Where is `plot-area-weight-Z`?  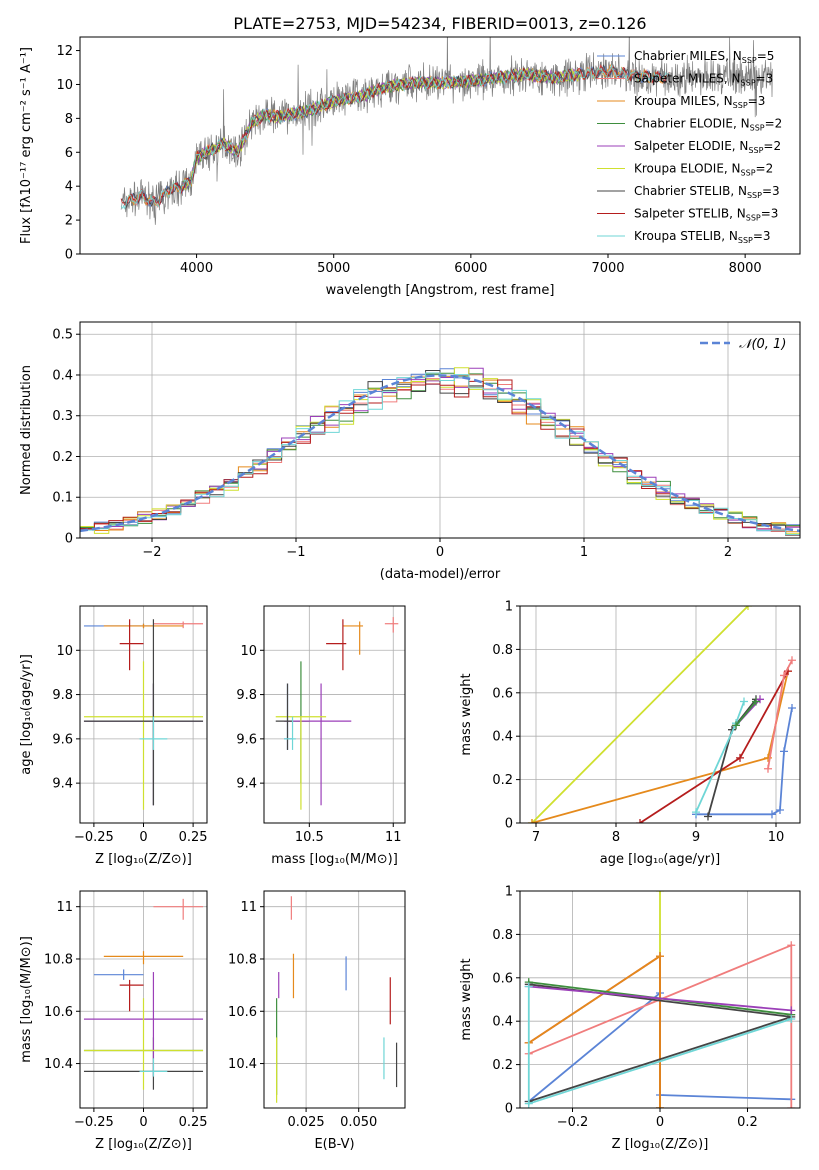
plot-area-weight-Z is located at coordinates (660, 999).